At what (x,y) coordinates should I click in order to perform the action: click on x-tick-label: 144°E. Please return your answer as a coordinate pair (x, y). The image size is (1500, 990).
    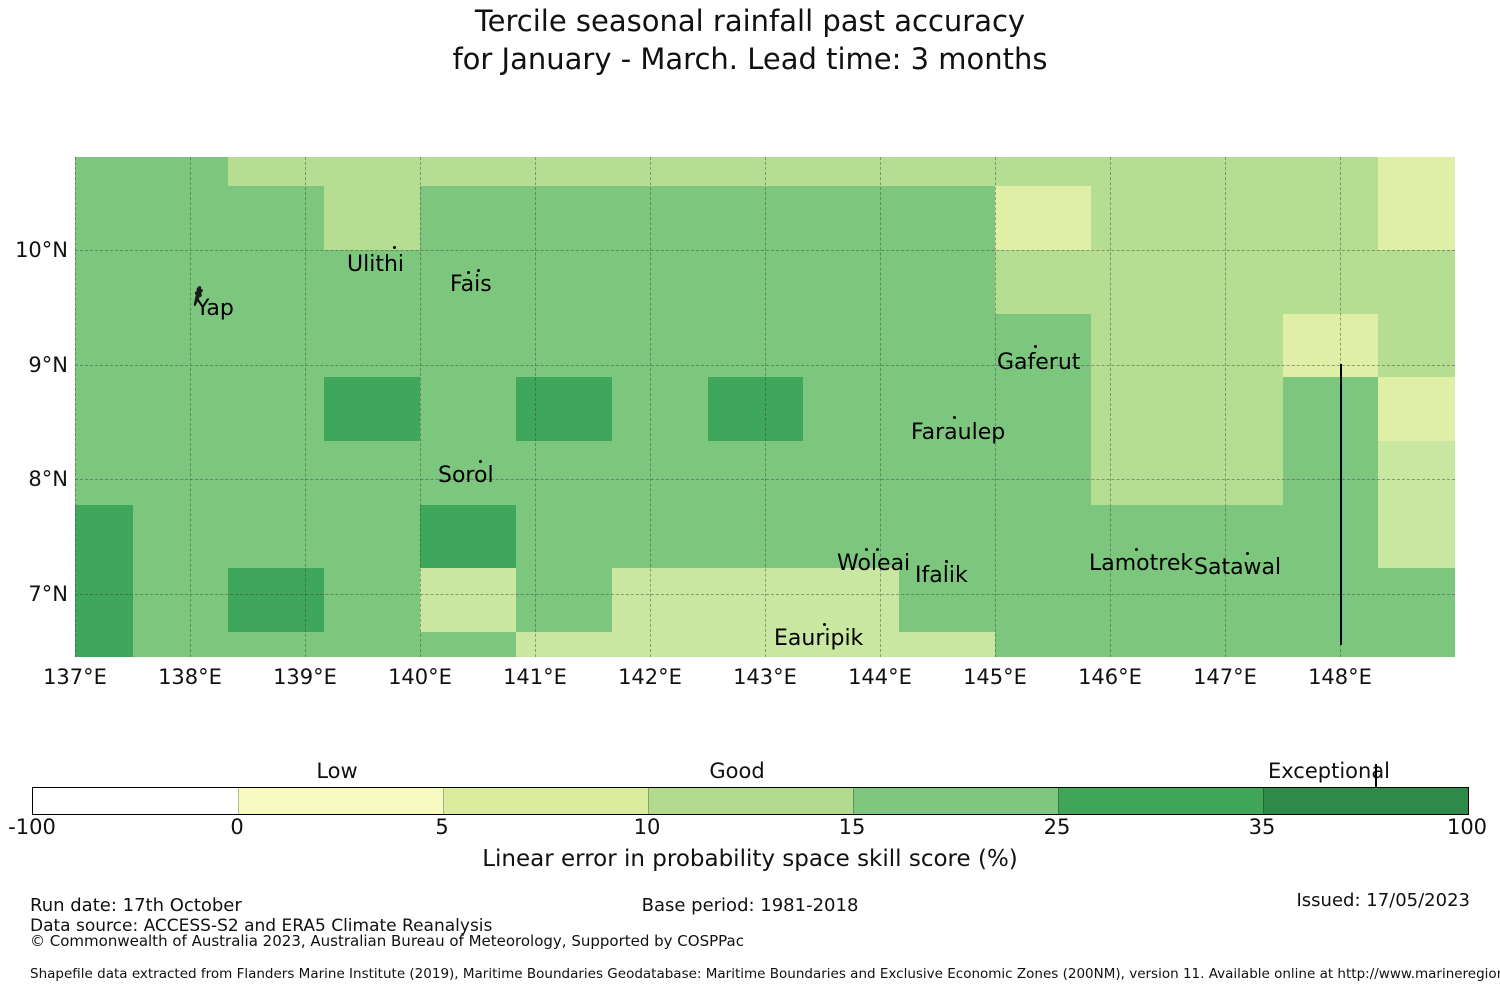
    Looking at the image, I should click on (880, 677).